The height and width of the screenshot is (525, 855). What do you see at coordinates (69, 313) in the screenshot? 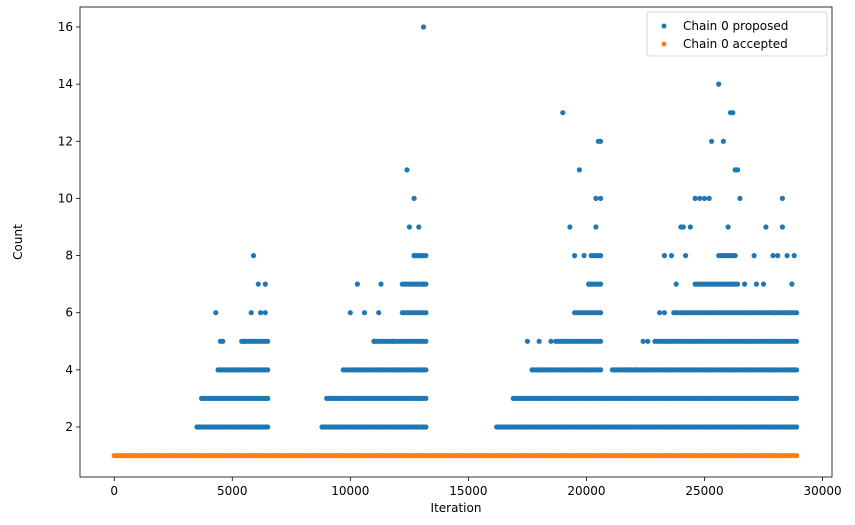
I see `y-tick-label: 6` at bounding box center [69, 313].